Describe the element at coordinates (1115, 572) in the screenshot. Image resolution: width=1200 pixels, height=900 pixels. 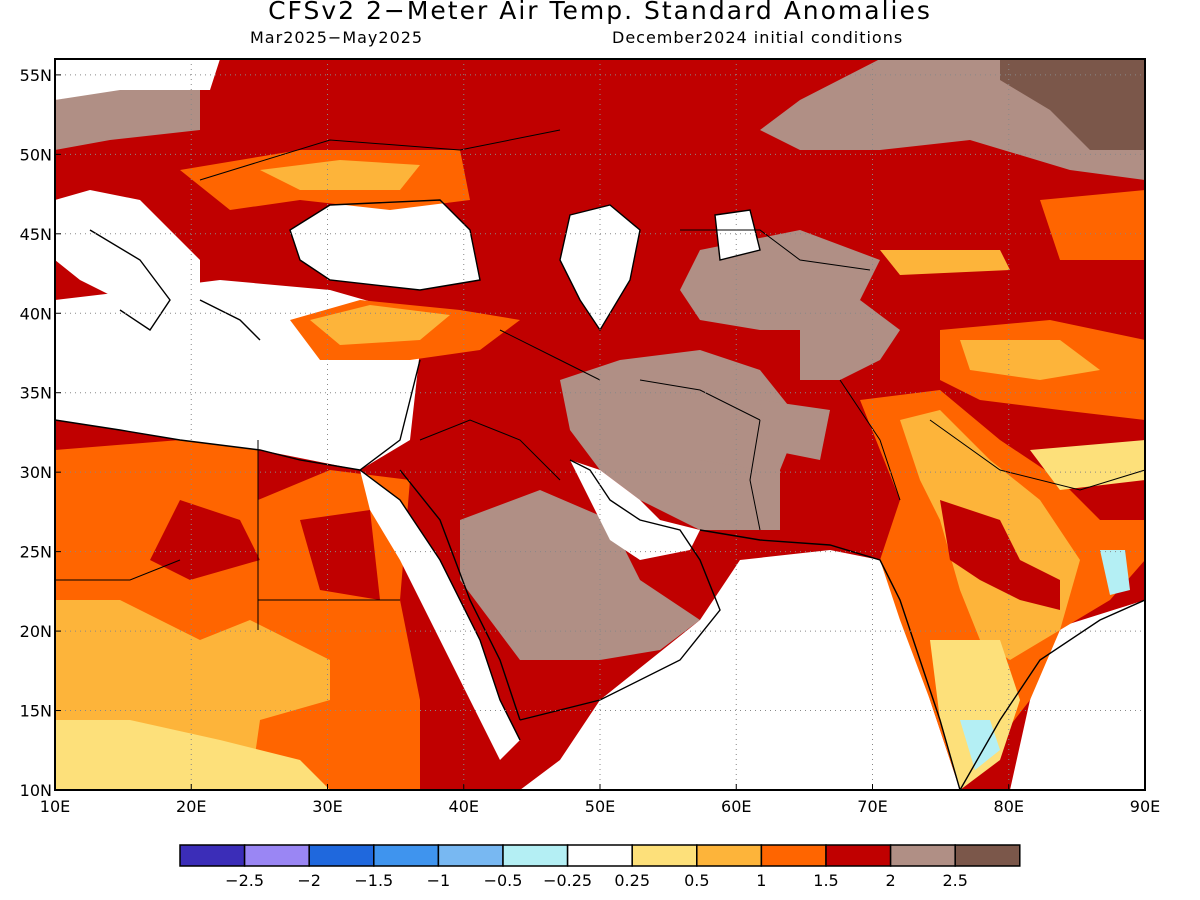
I see `region-bengal-cyan` at that location.